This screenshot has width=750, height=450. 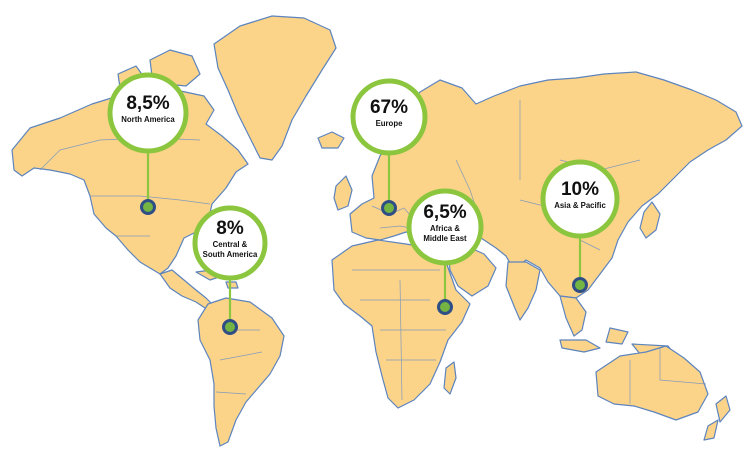 I want to click on europe-location-pin-center, so click(x=389, y=208).